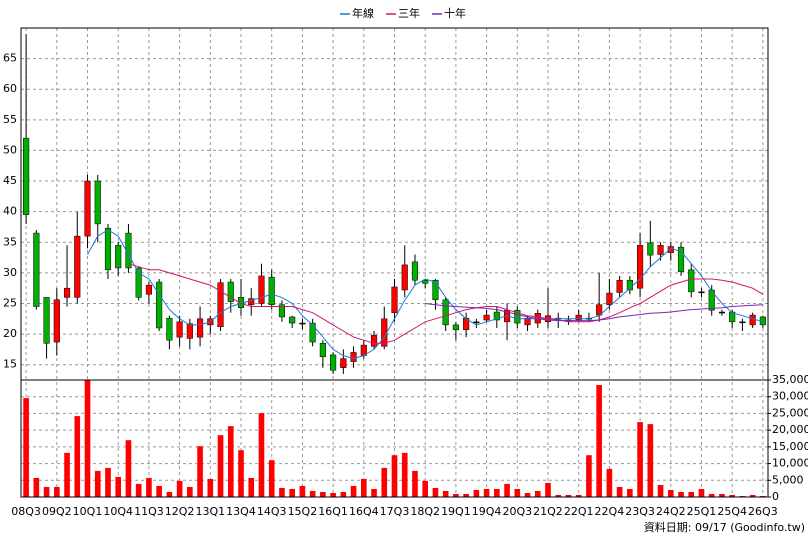 This screenshot has width=808, height=540. I want to click on x-tick-label: 21Q2, so click(548, 511).